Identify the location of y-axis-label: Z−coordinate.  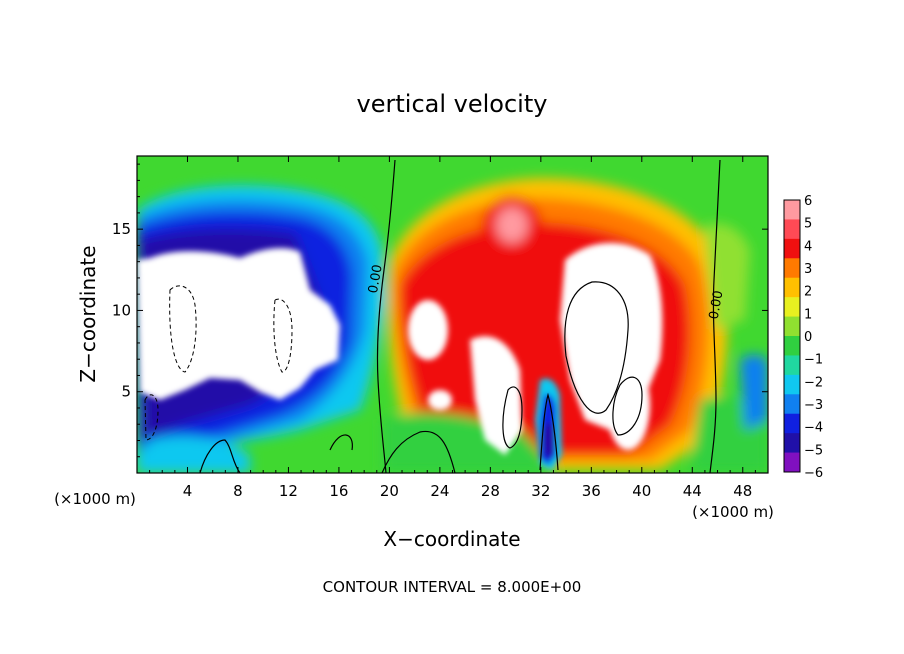
(88, 313).